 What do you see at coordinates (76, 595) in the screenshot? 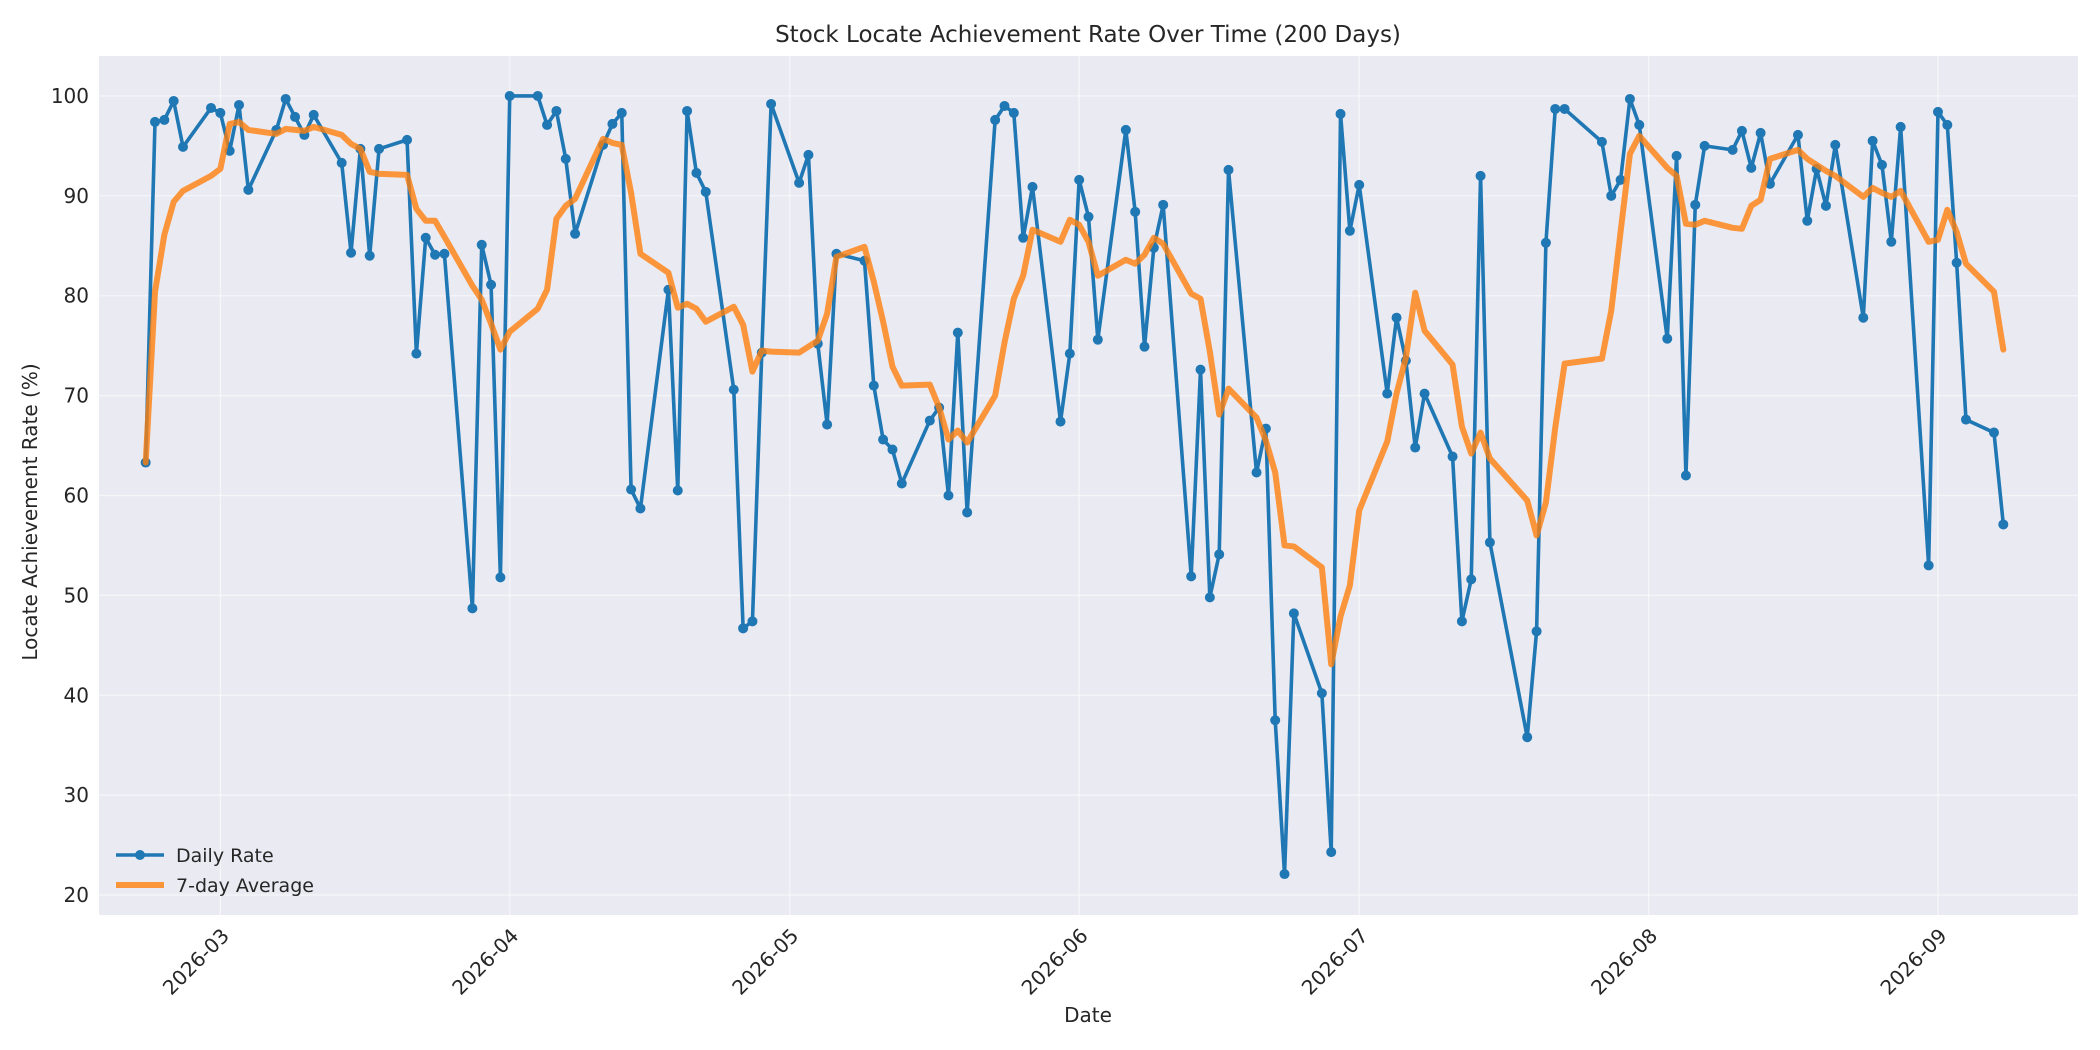
I see `y-tick-label: 50` at bounding box center [76, 595].